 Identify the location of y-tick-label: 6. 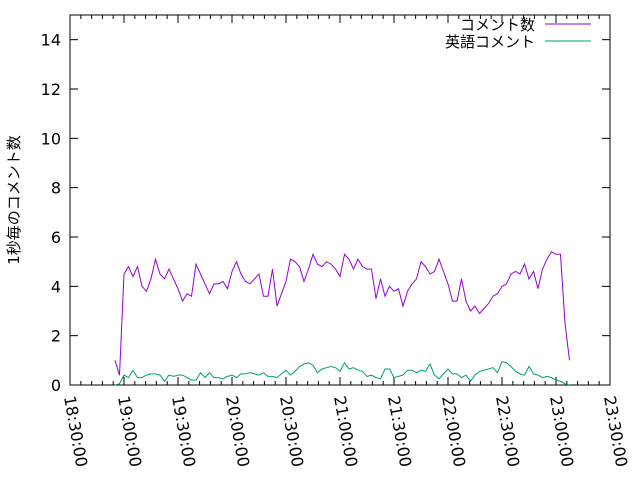
(56, 237).